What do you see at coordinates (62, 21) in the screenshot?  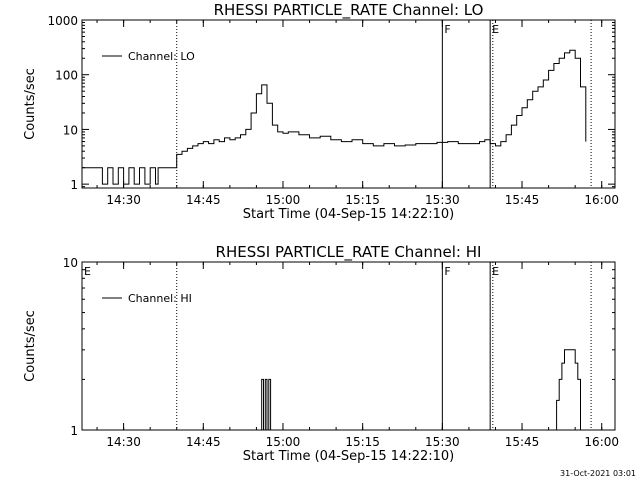 I see `y-tick-label: 1000` at bounding box center [62, 21].